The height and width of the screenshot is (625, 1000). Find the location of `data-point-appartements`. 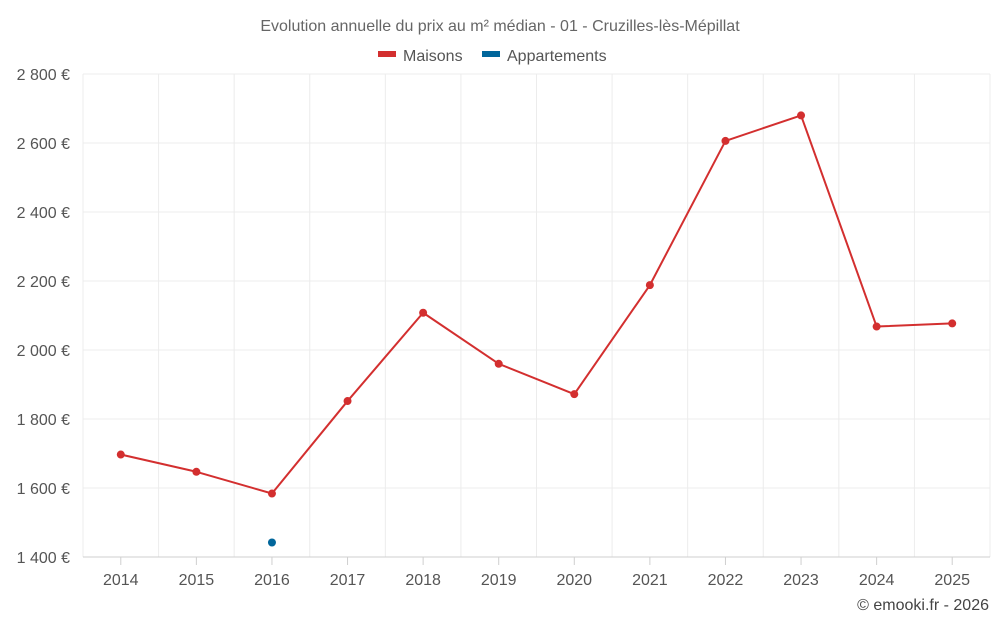

data-point-appartements is located at coordinates (271, 542).